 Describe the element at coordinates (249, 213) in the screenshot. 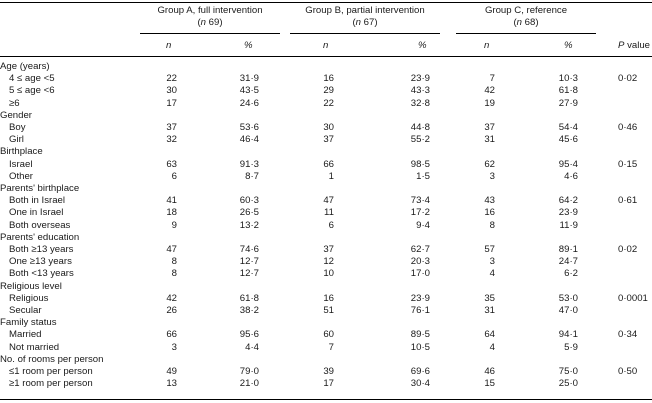

I see `group-a-pct-cell: 26·5` at that location.